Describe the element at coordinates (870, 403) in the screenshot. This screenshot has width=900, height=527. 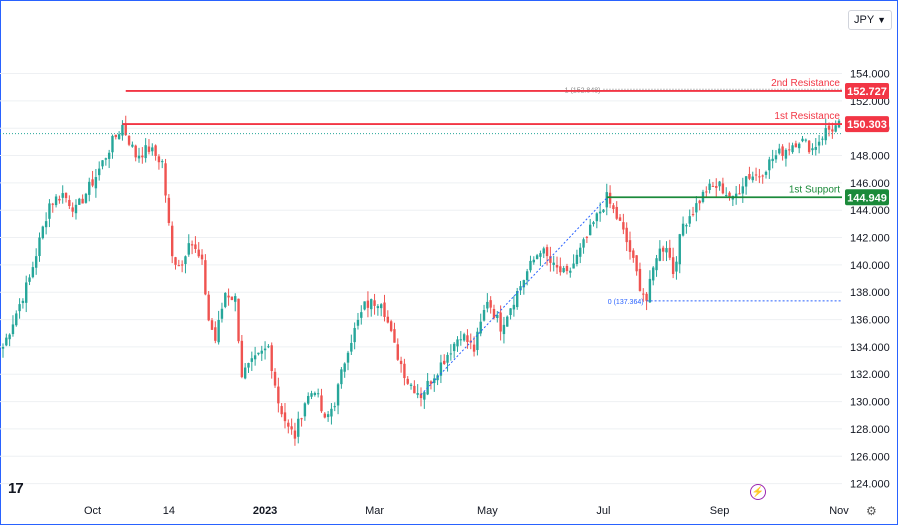
I see `y-tick-label: 130.000` at that location.